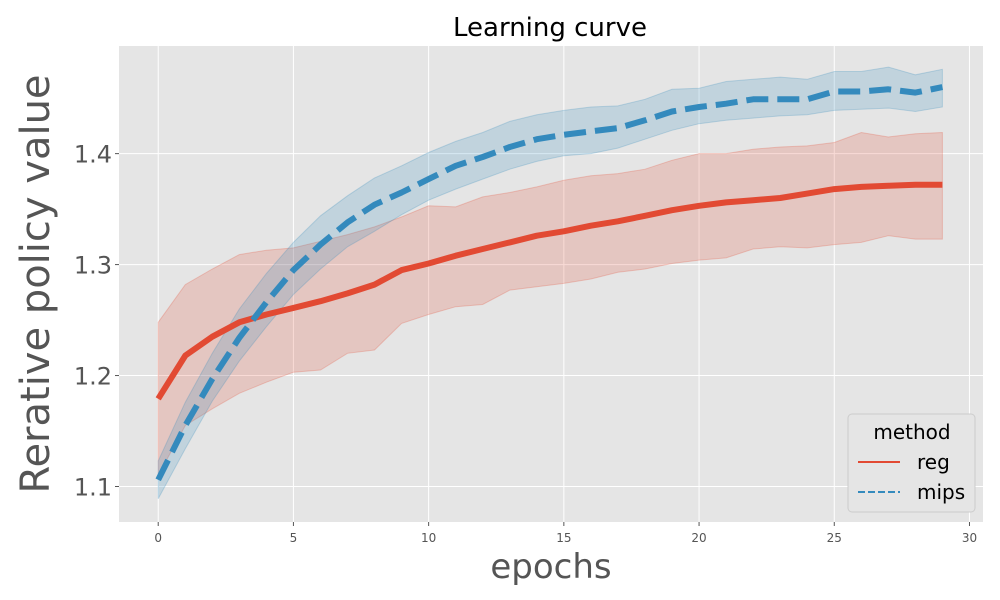 The width and height of the screenshot is (1000, 600). I want to click on y-tick-label: 1.2, so click(93, 377).